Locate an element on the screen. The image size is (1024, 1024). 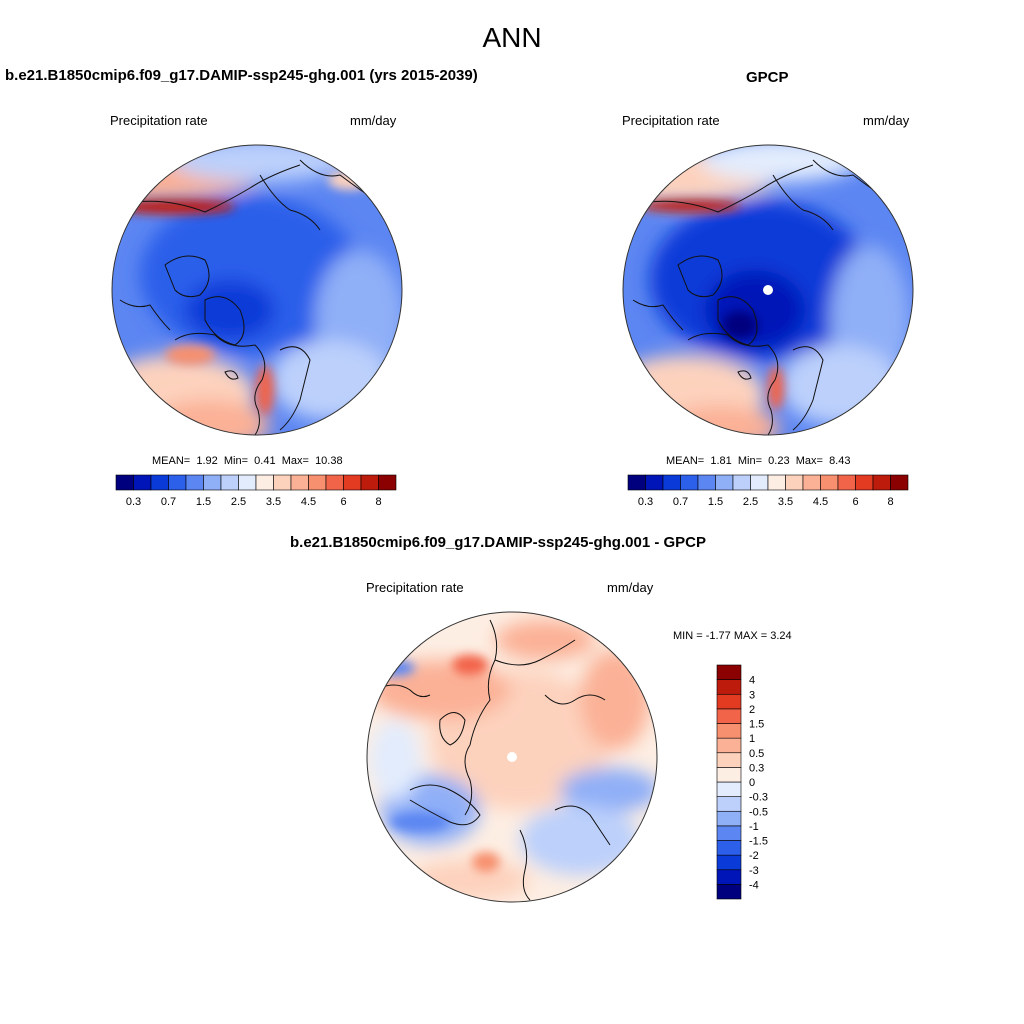
panel-1-mean-value: 1.92 is located at coordinates (207, 461).